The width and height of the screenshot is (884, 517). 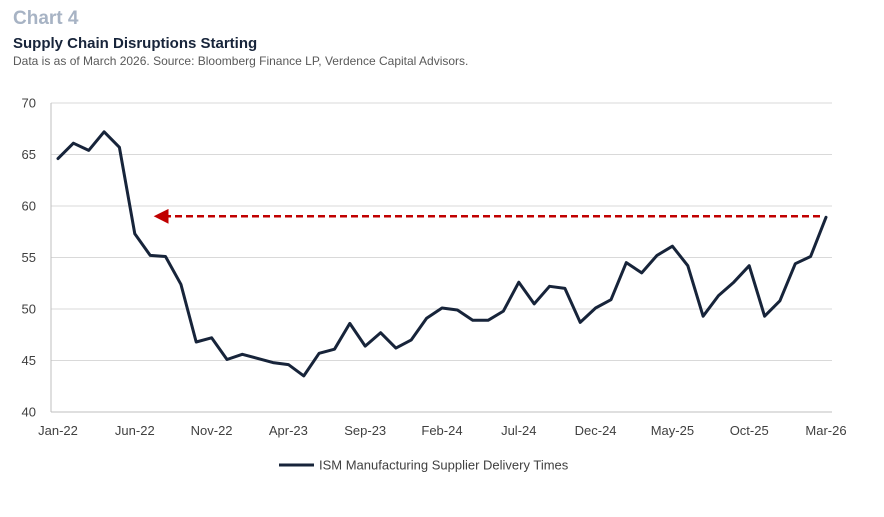 What do you see at coordinates (46, 18) in the screenshot?
I see `chart-number: Chart 4` at bounding box center [46, 18].